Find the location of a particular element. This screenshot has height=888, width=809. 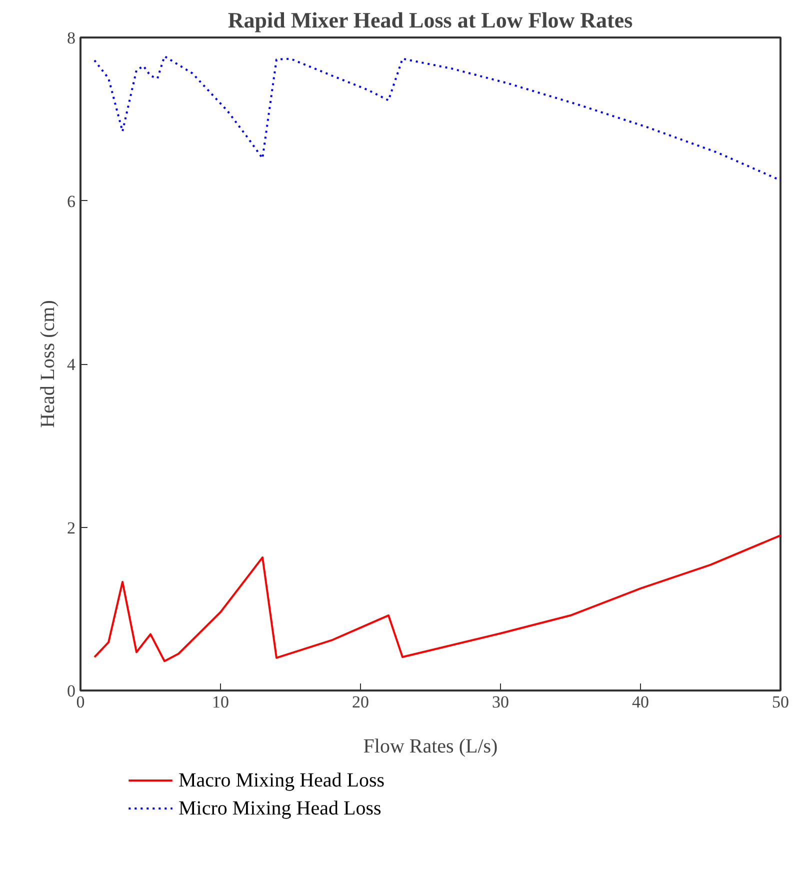

x-tick-label: 40 is located at coordinates (640, 702).